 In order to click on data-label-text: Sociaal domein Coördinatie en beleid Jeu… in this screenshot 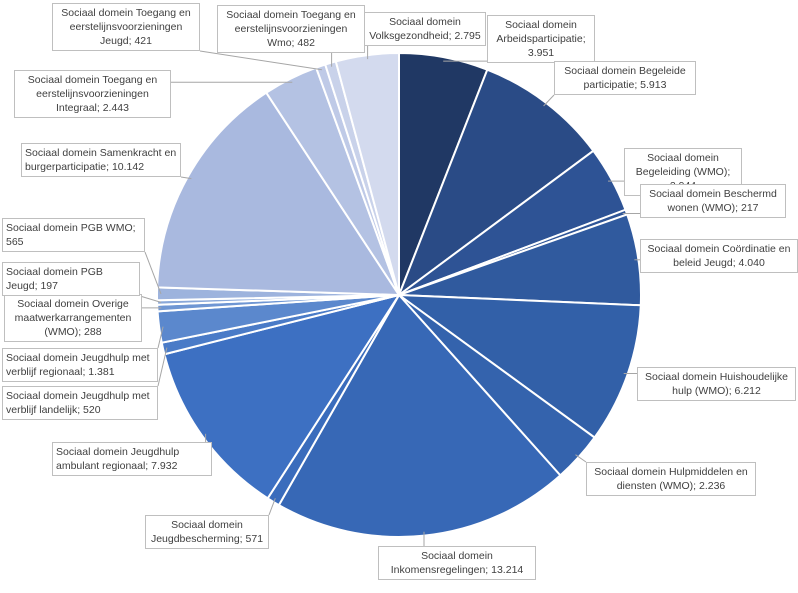, I will do `click(719, 256)`.